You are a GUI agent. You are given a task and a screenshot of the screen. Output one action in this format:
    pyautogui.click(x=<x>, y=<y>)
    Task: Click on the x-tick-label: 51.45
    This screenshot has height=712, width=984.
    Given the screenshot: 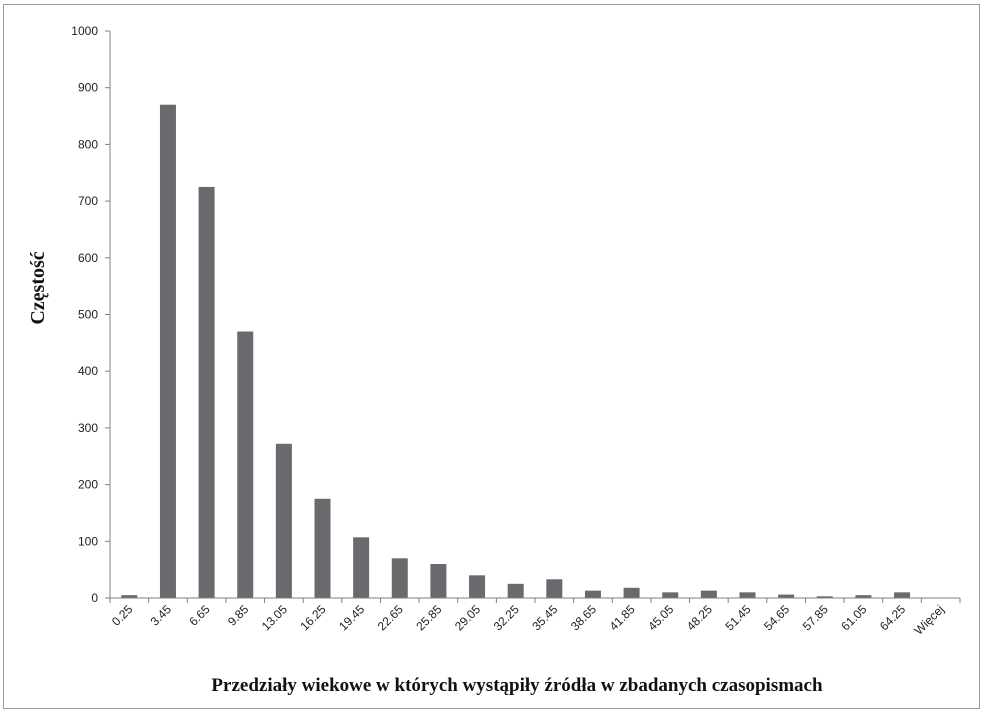 What is the action you would take?
    pyautogui.click(x=737, y=617)
    